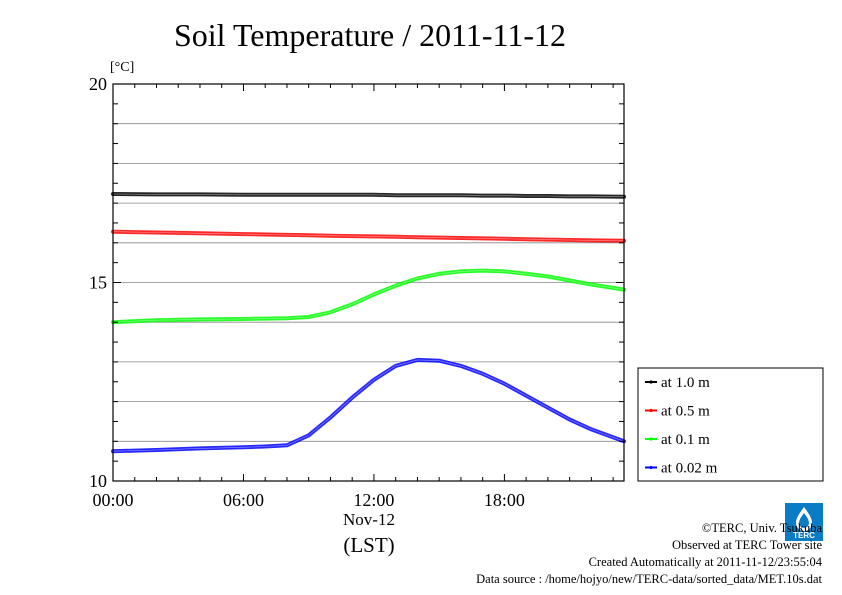 The image size is (842, 595). What do you see at coordinates (370, 35) in the screenshot?
I see `chart-title: Soil Temperature / 2011-11-12` at bounding box center [370, 35].